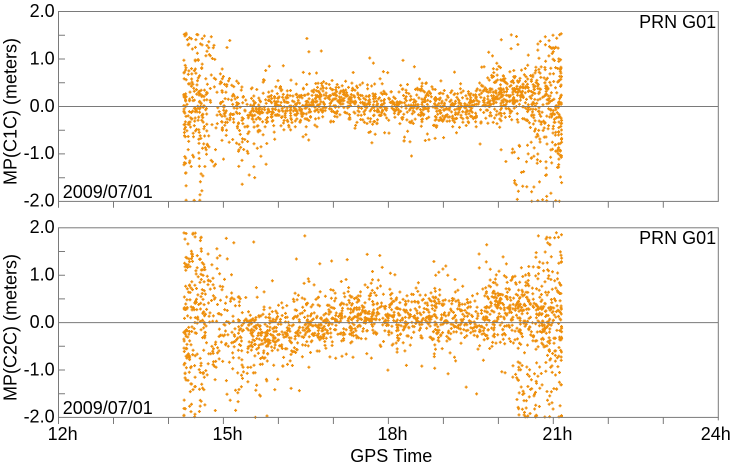  What do you see at coordinates (392, 434) in the screenshot?
I see `svg-text: 18h` at bounding box center [392, 434].